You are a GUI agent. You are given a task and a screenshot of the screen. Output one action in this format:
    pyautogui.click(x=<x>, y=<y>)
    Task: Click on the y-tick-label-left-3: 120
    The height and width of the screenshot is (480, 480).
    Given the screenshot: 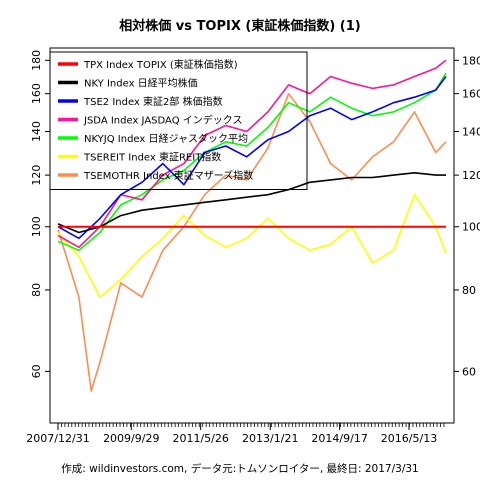 What is the action you would take?
    pyautogui.click(x=36, y=175)
    